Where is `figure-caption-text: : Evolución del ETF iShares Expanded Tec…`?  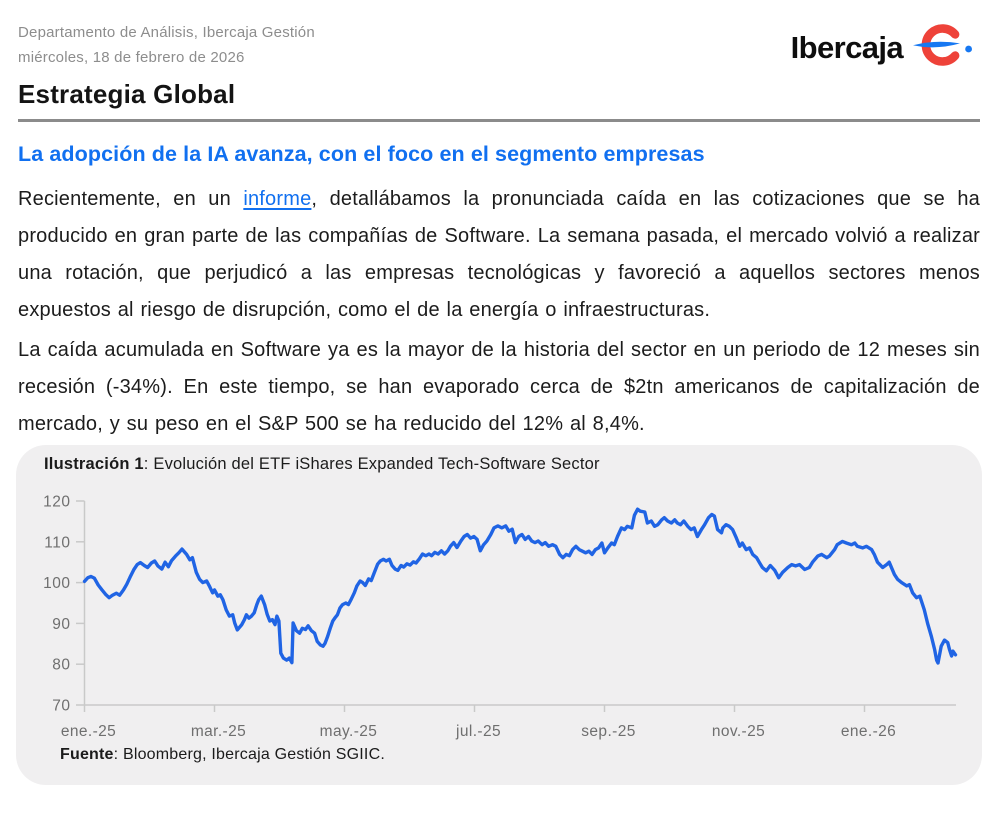 figure-caption-text: : Evolución del ETF iShares Expanded Tec… is located at coordinates (371, 464).